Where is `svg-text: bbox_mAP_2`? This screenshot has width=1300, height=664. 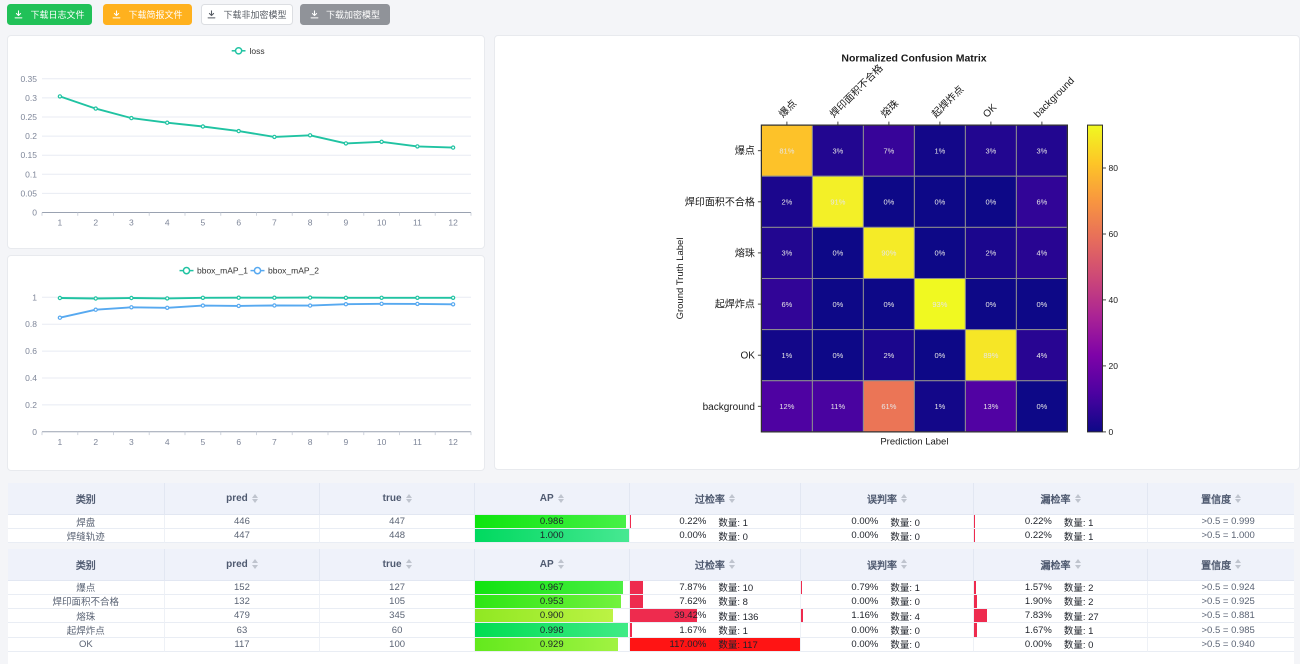
svg-text: bbox_mAP_2 is located at coordinates (293, 271).